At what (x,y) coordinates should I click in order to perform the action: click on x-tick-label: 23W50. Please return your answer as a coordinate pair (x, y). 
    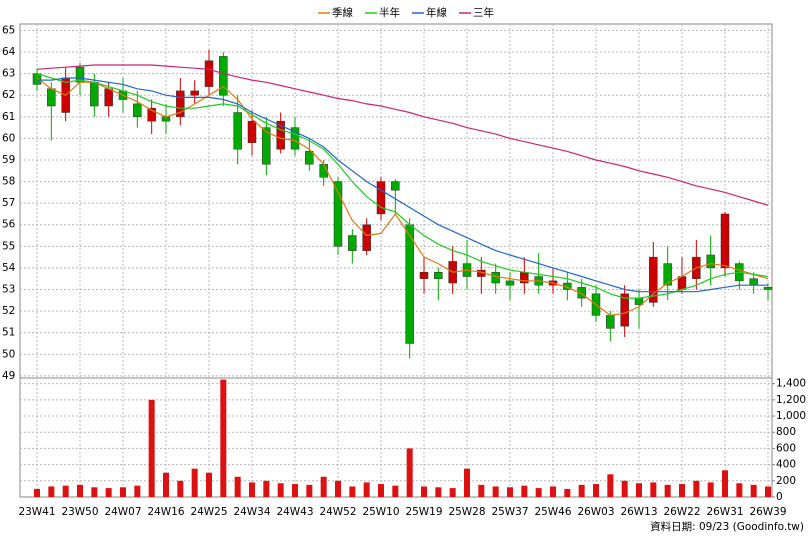
    Looking at the image, I should click on (79, 512).